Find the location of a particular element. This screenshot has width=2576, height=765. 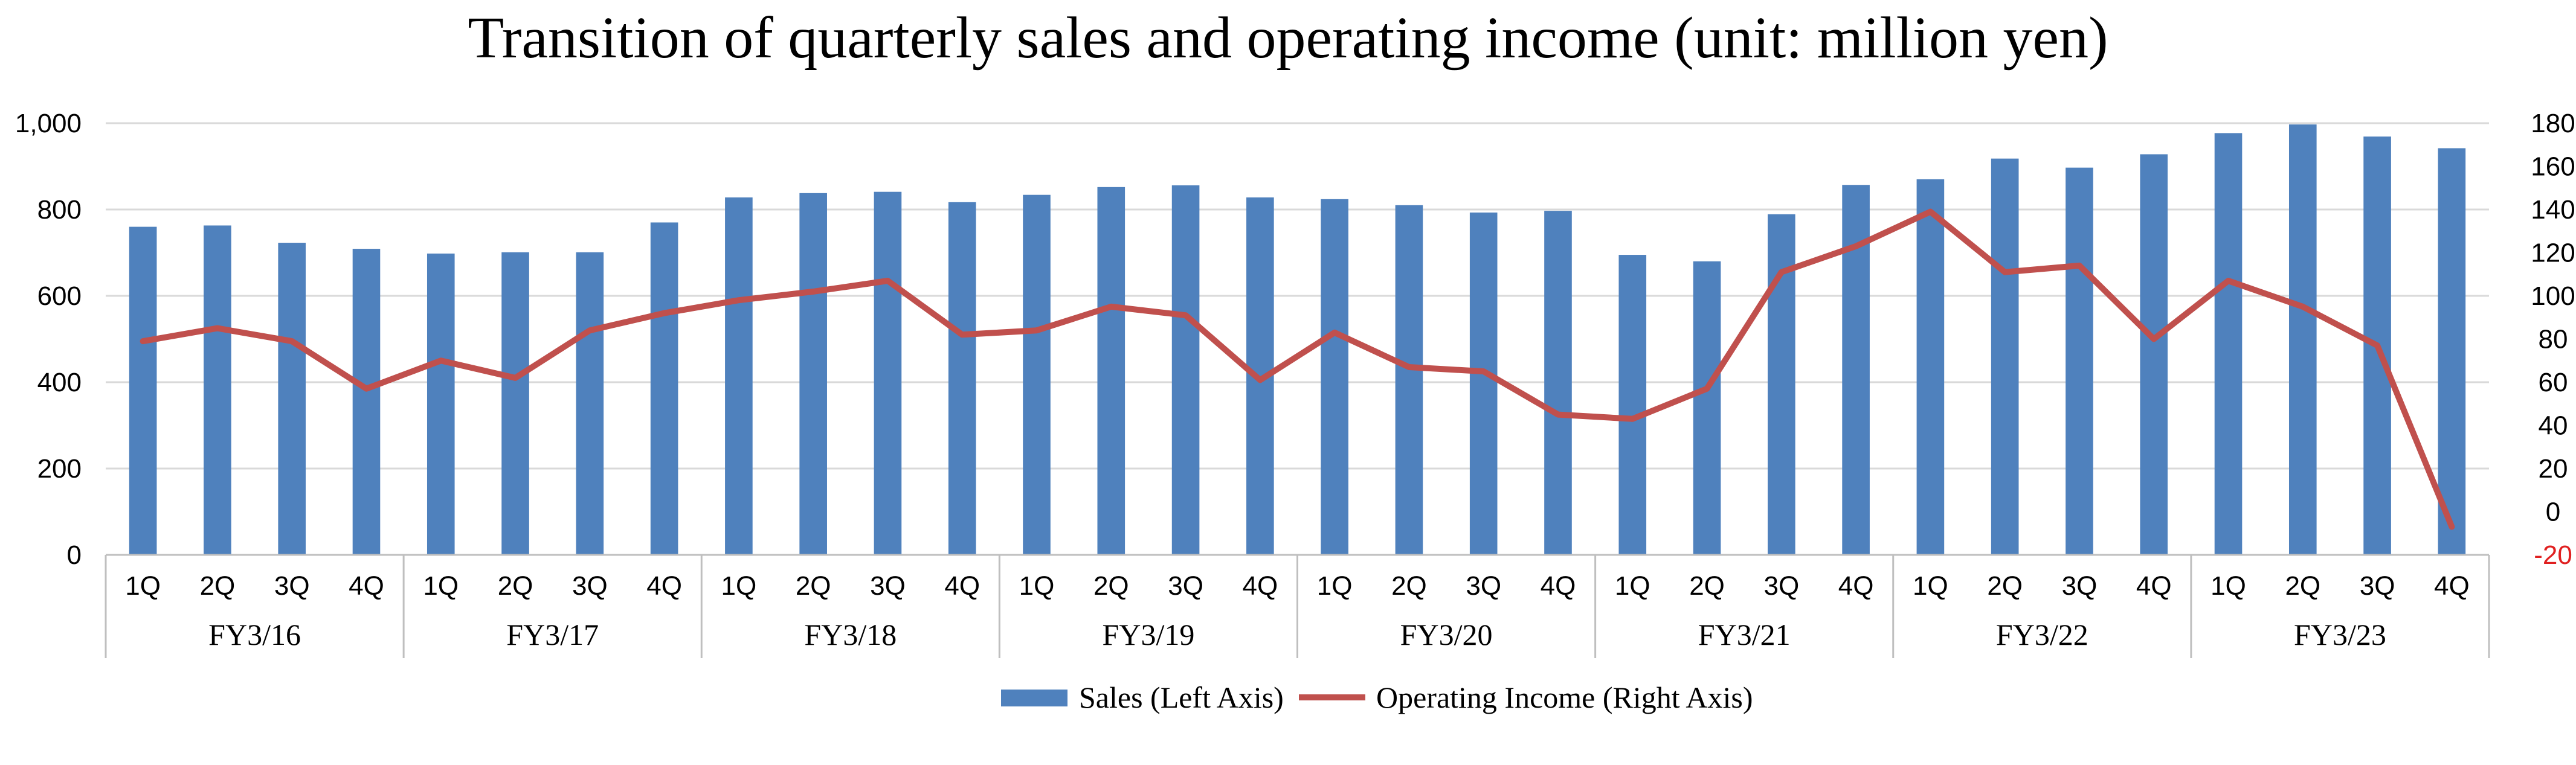

fiscal-year-label: FY3/19 is located at coordinates (1149, 634).